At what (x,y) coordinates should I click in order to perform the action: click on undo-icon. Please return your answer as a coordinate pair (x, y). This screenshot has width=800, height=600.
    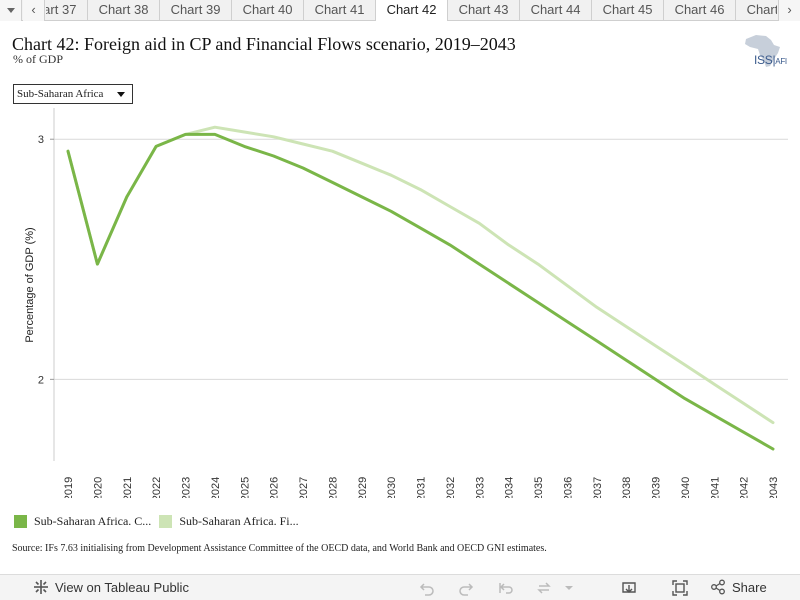
    Looking at the image, I should click on (427, 588).